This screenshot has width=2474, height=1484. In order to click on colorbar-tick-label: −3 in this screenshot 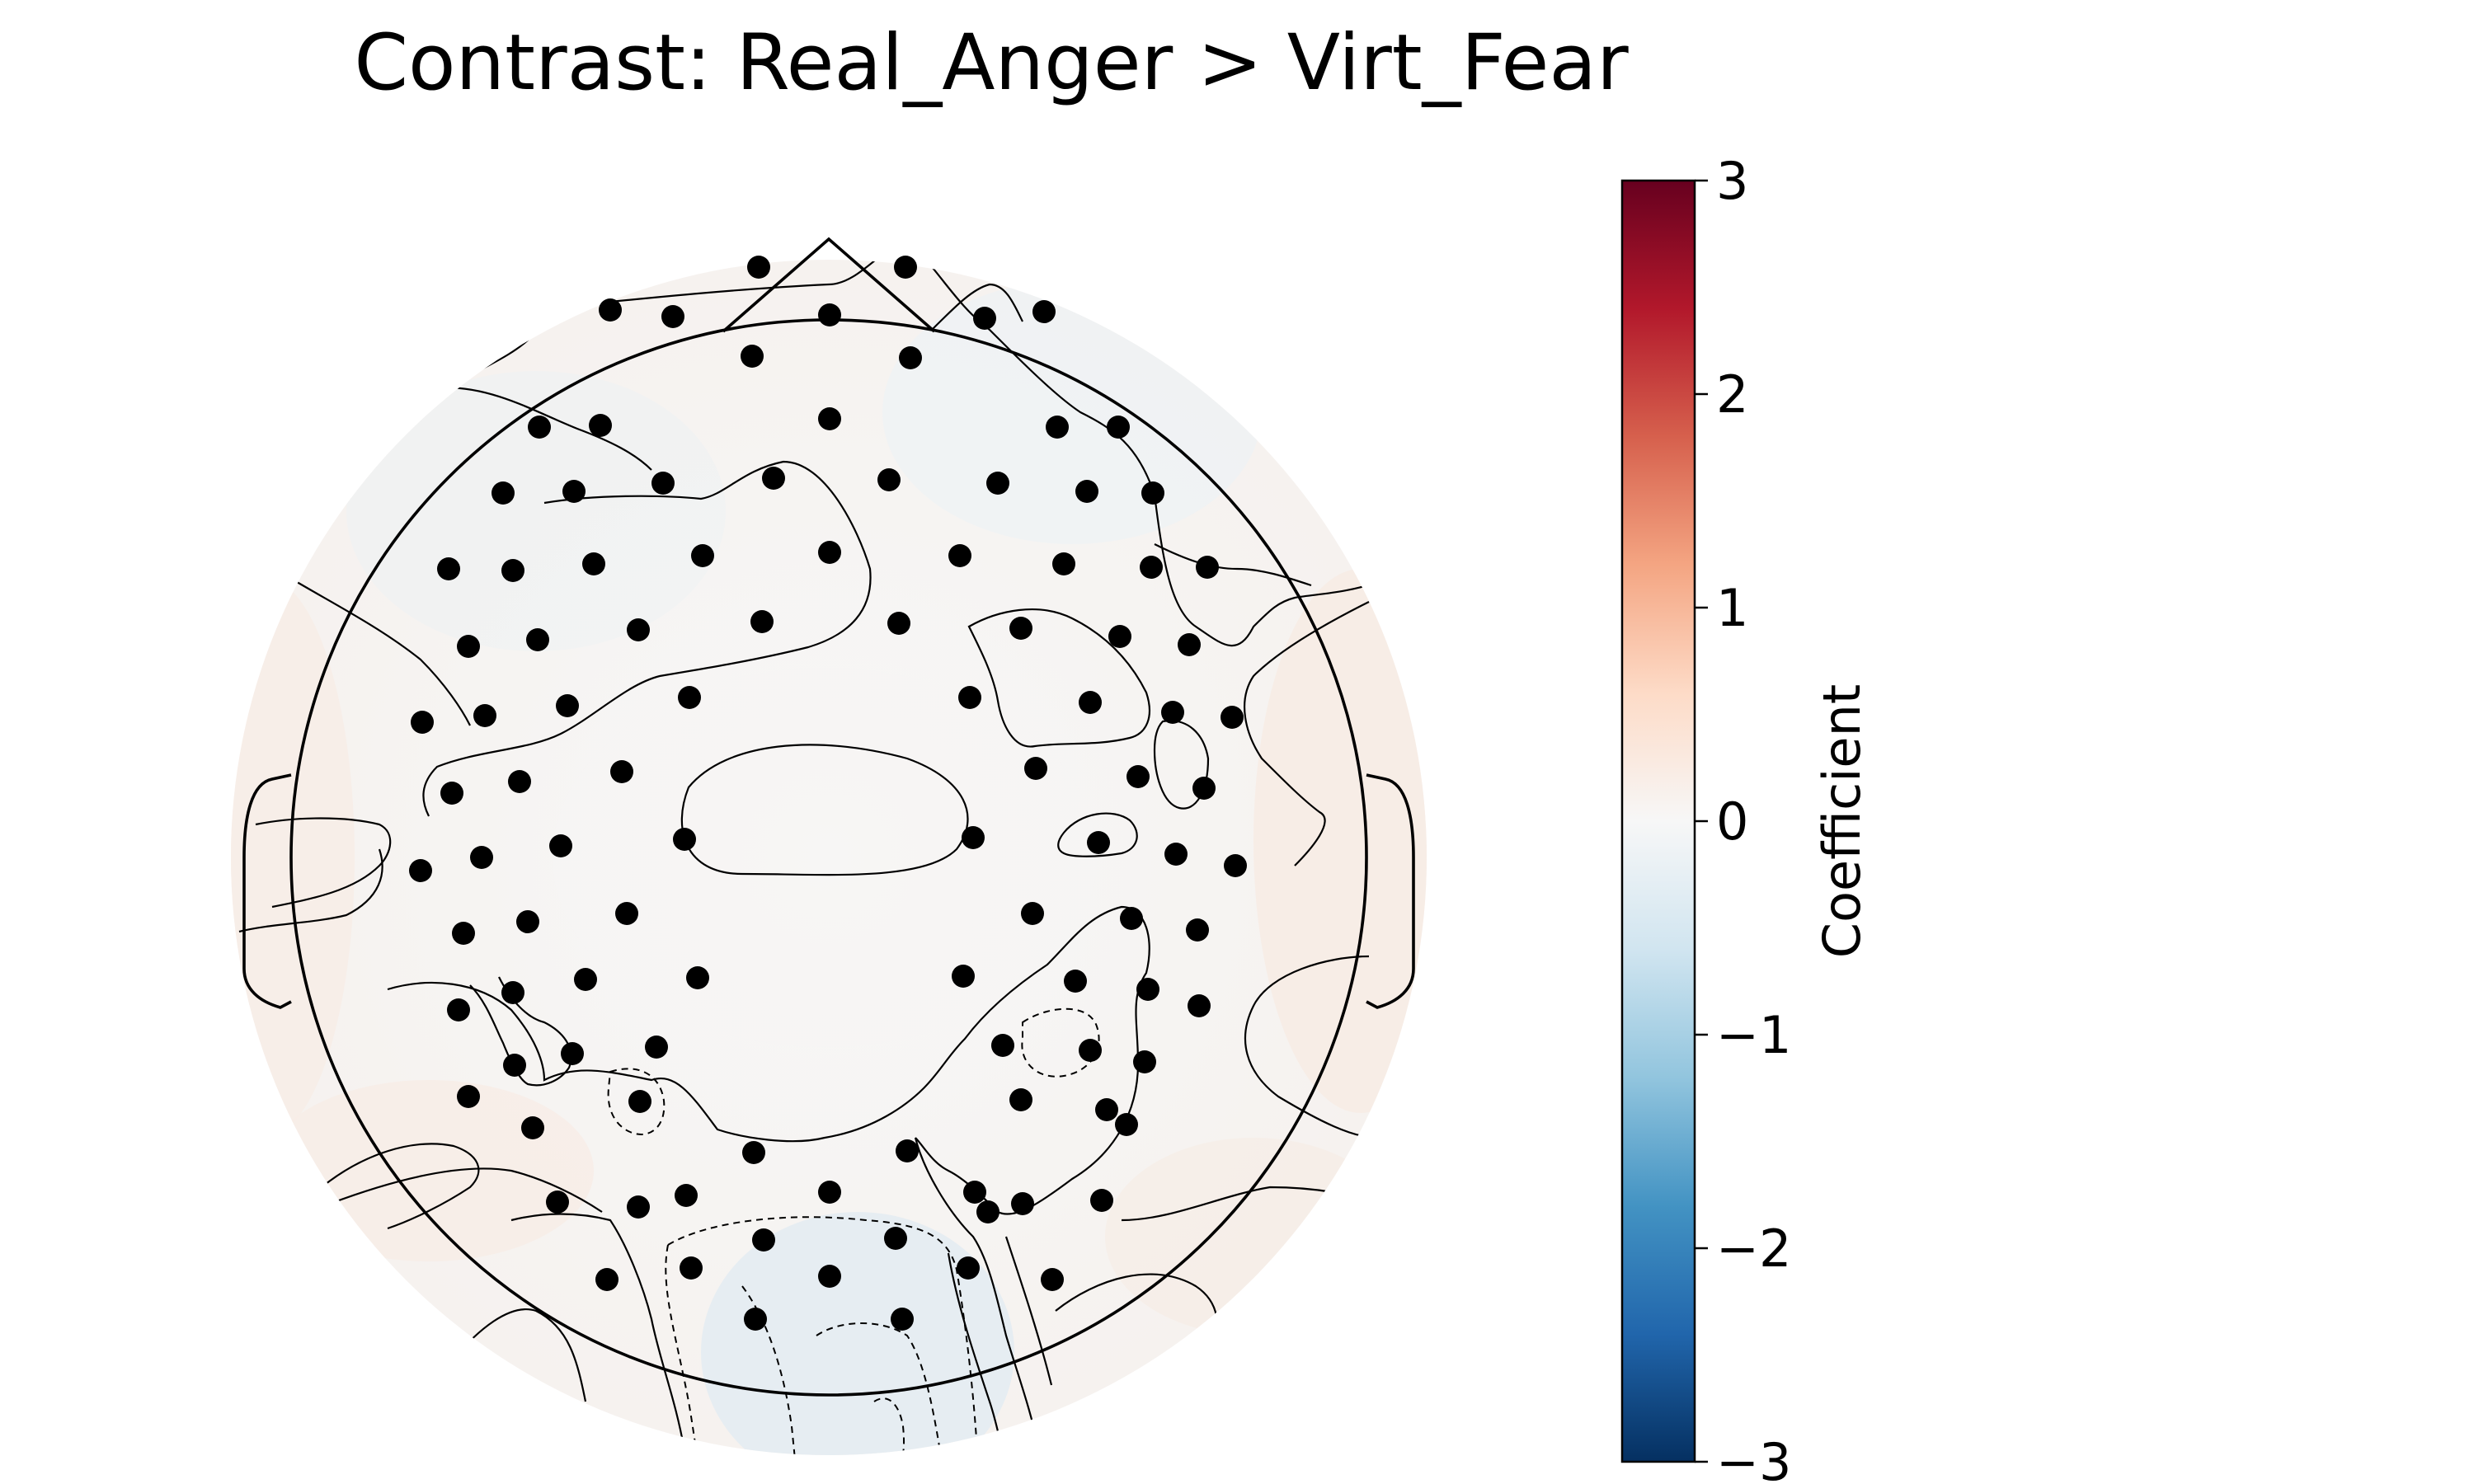, I will do `click(1753, 1458)`.